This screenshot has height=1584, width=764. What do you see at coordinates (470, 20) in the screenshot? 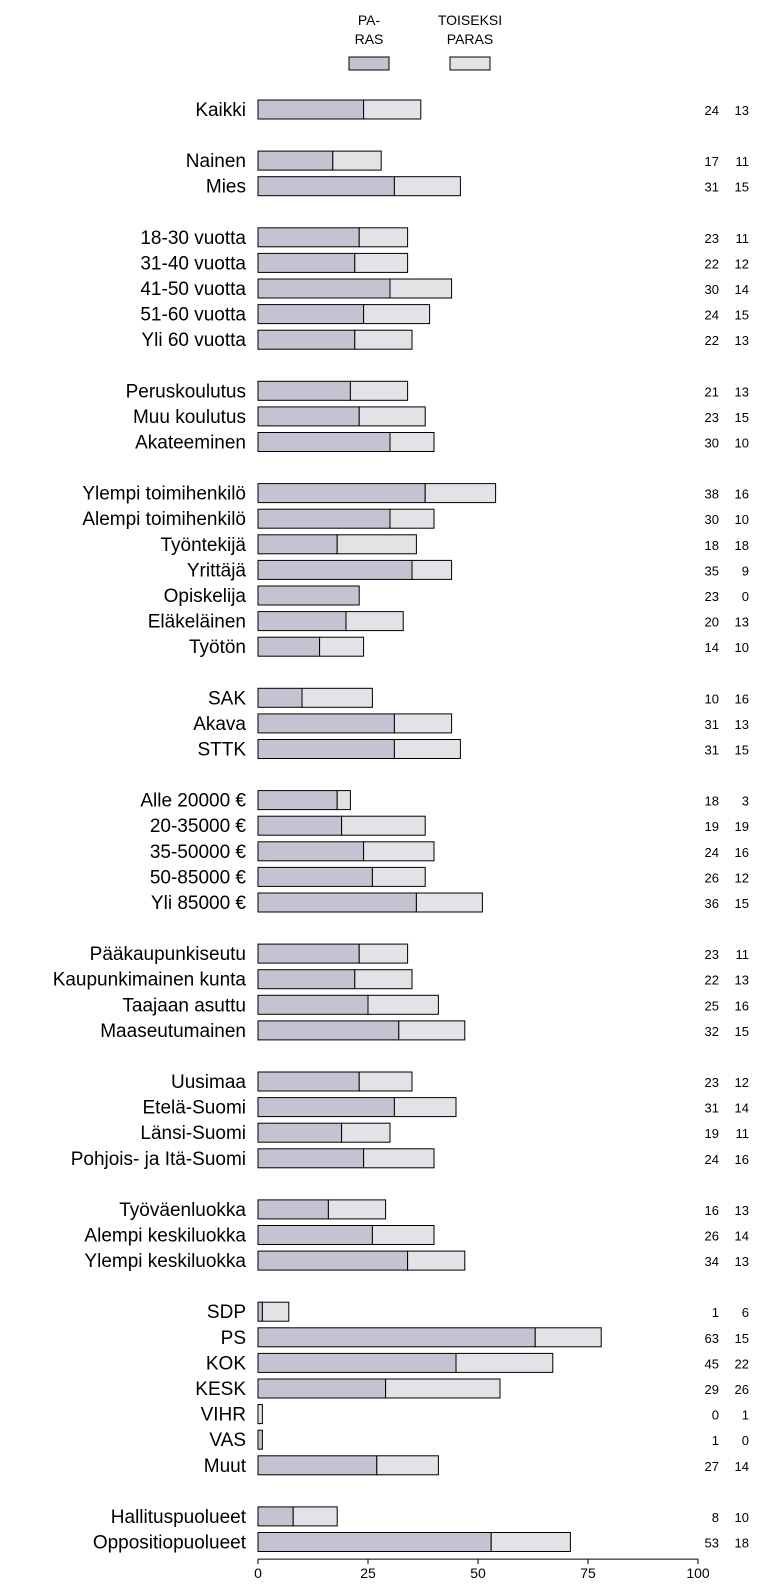
I see `legend-toiseksi-label-line1: TOISEKSI` at bounding box center [470, 20].